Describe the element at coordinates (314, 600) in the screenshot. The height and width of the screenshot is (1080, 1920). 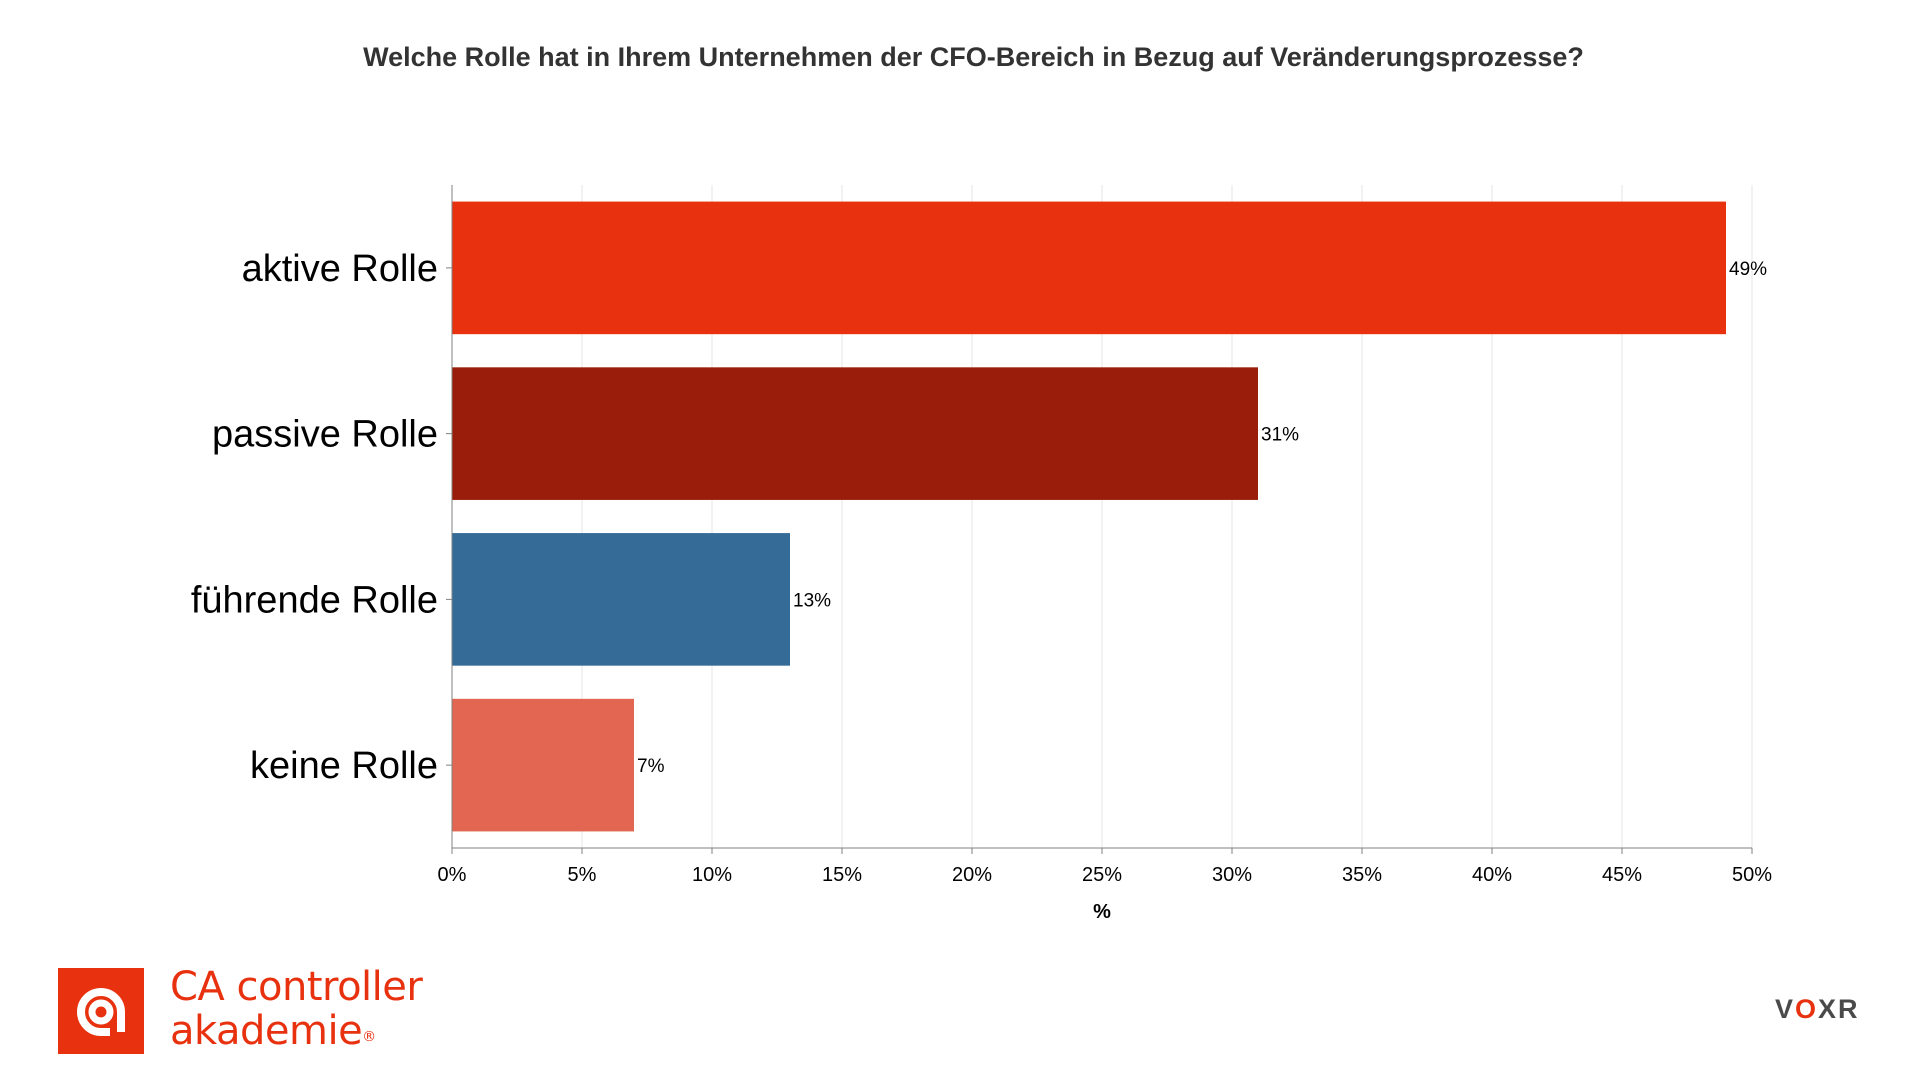
I see `category-label: führende Rolle` at that location.